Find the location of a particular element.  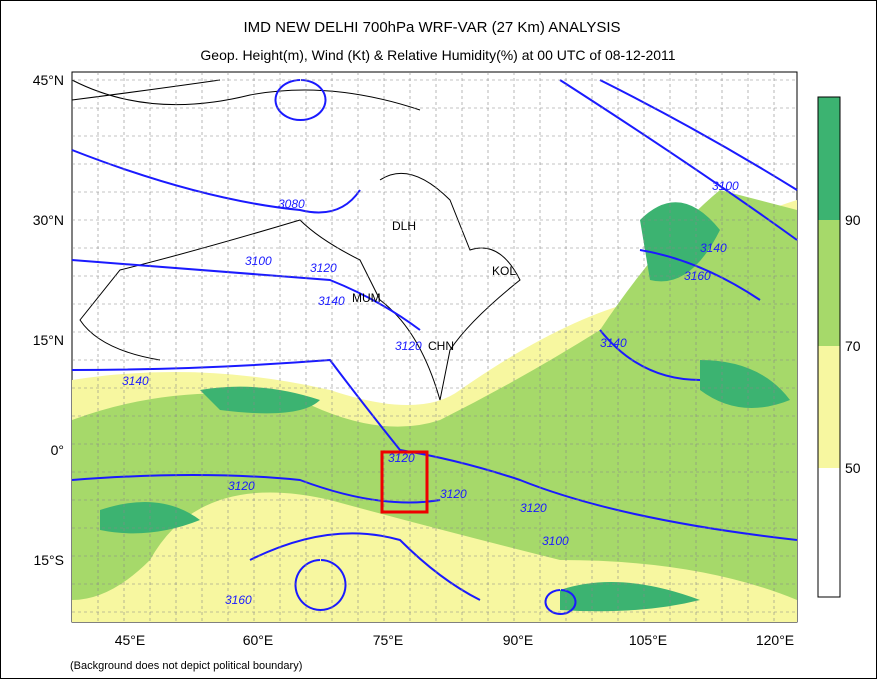

city-label: KOL is located at coordinates (504, 271).